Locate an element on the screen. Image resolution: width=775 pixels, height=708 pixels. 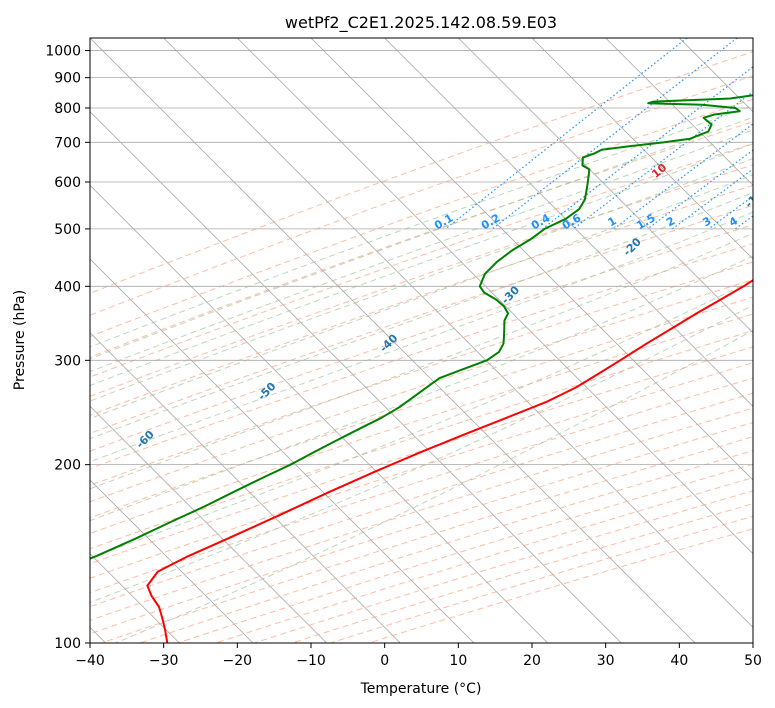
y-axis-label: Pressure (hPa) is located at coordinates (20, 340).